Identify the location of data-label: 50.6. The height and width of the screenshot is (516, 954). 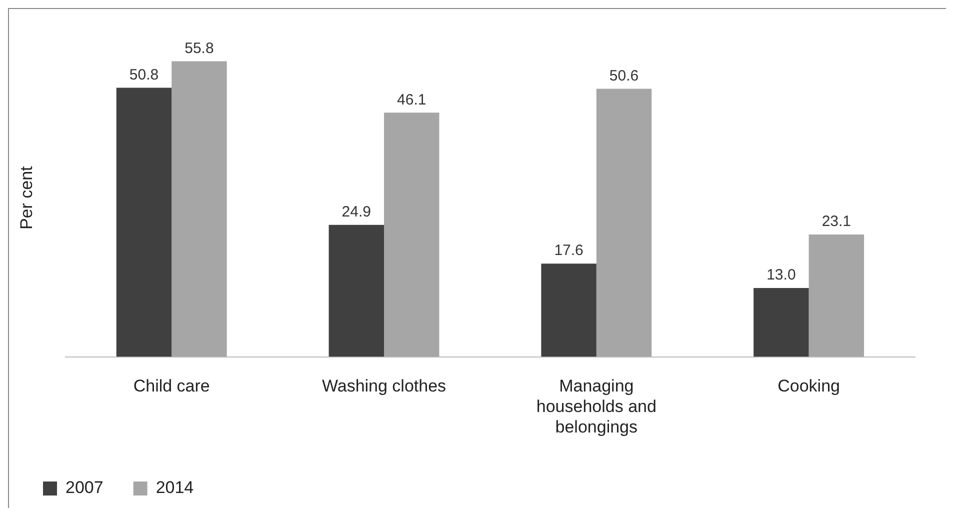
(624, 75).